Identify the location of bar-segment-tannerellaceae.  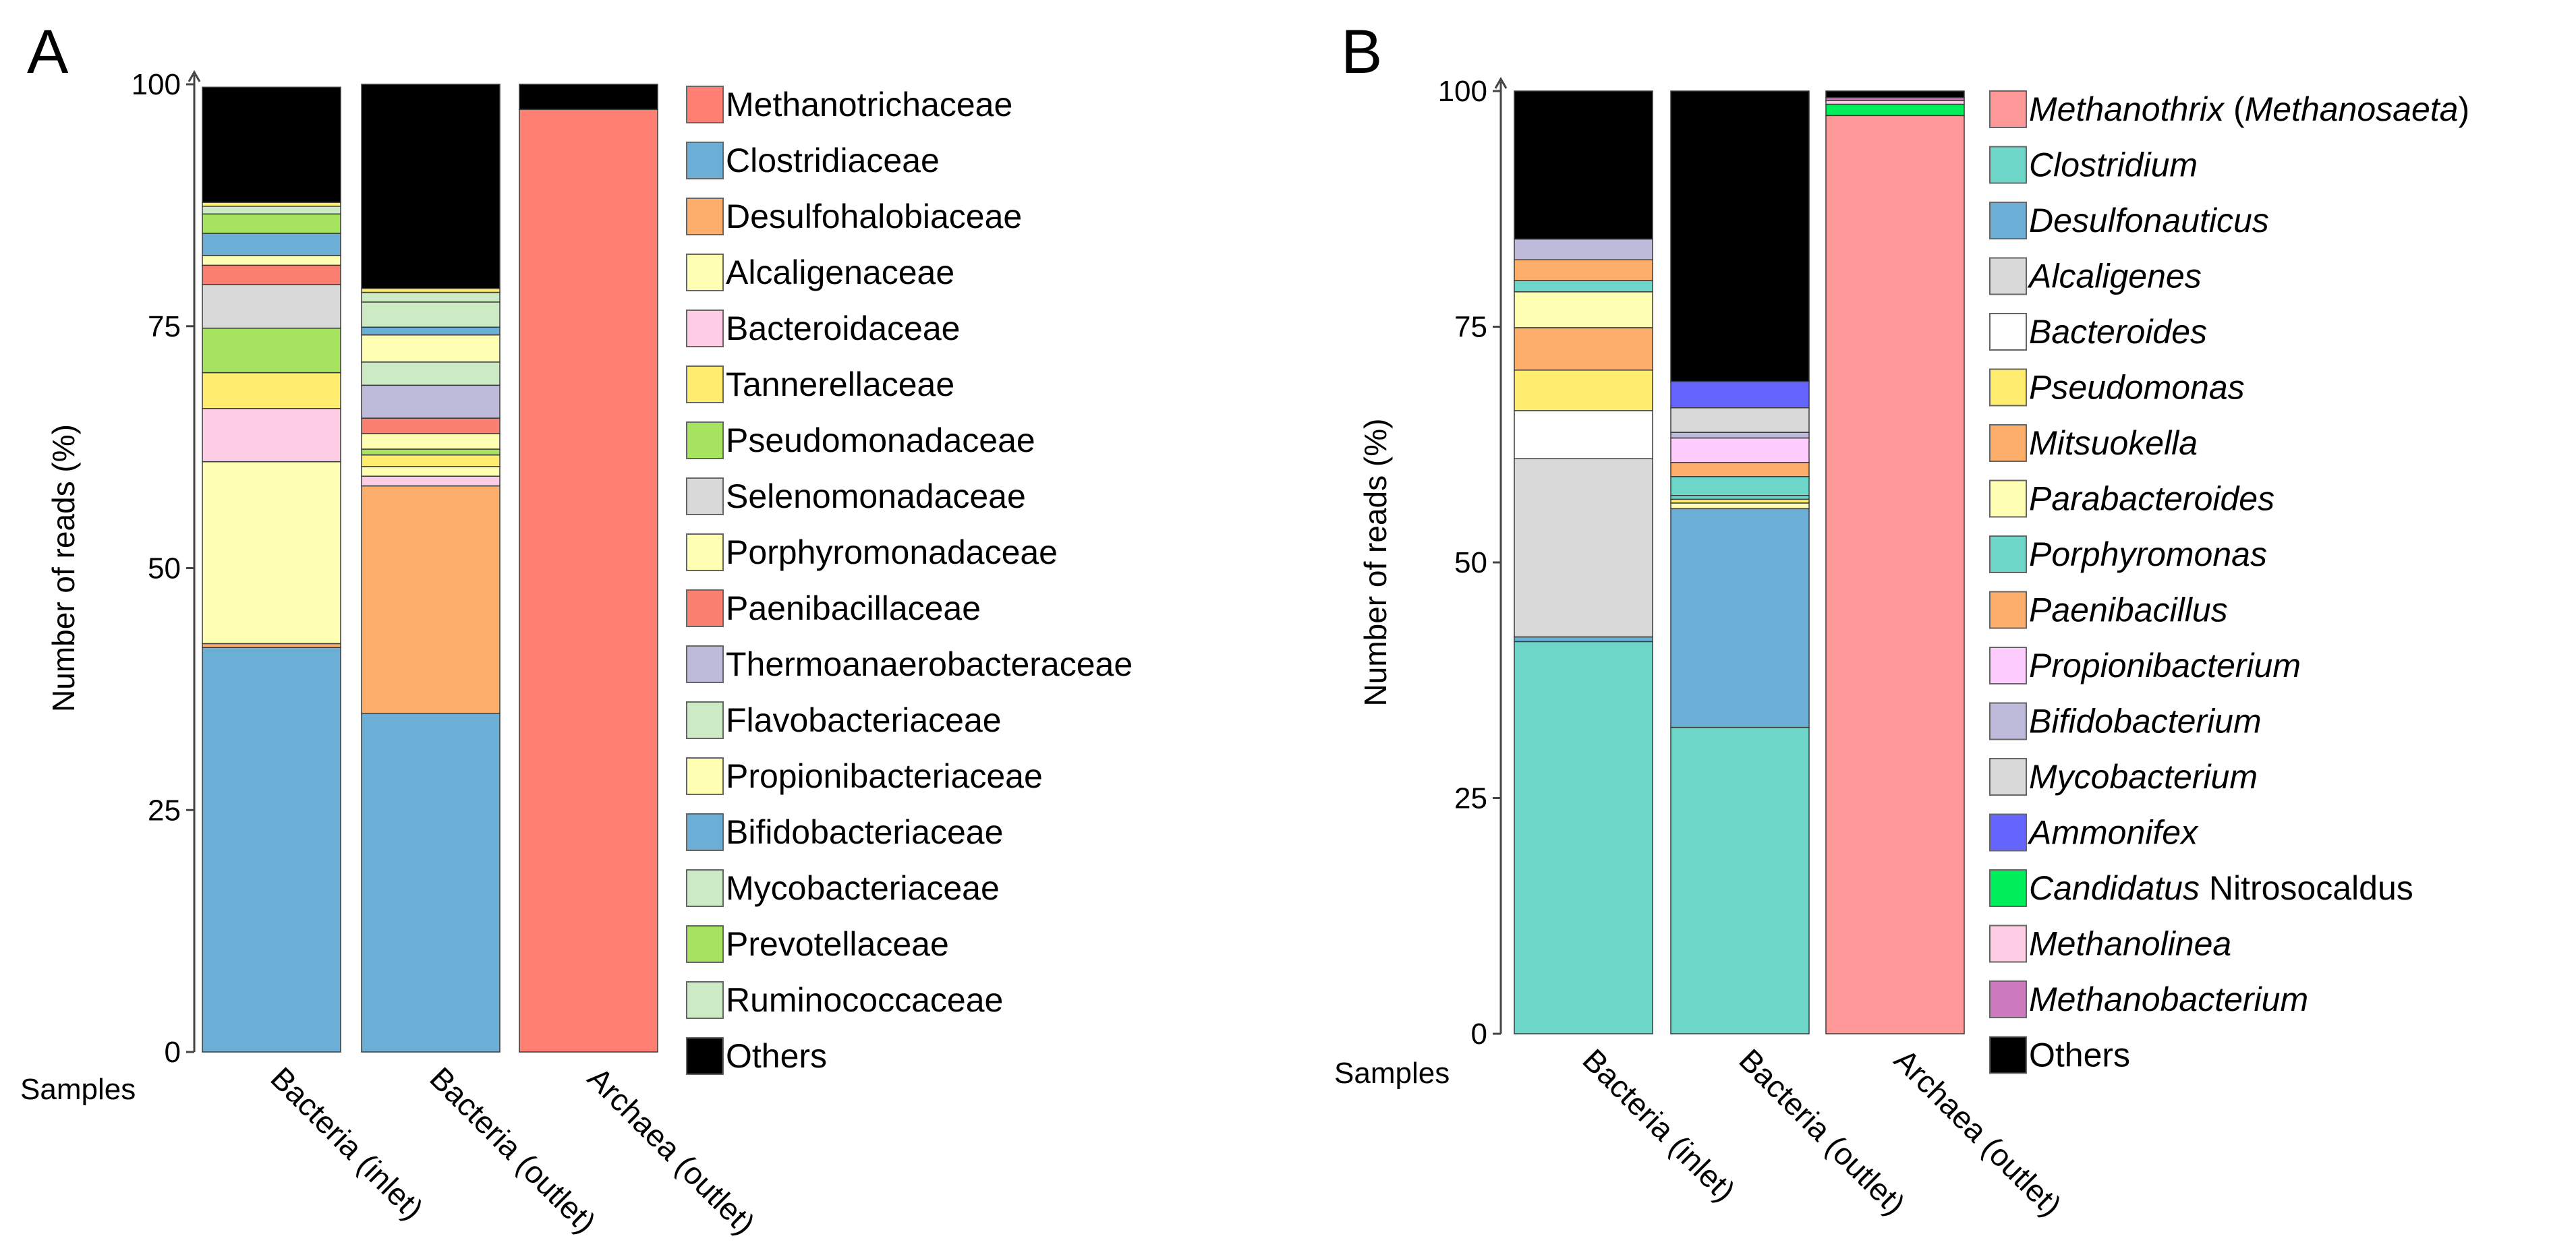
(430, 460).